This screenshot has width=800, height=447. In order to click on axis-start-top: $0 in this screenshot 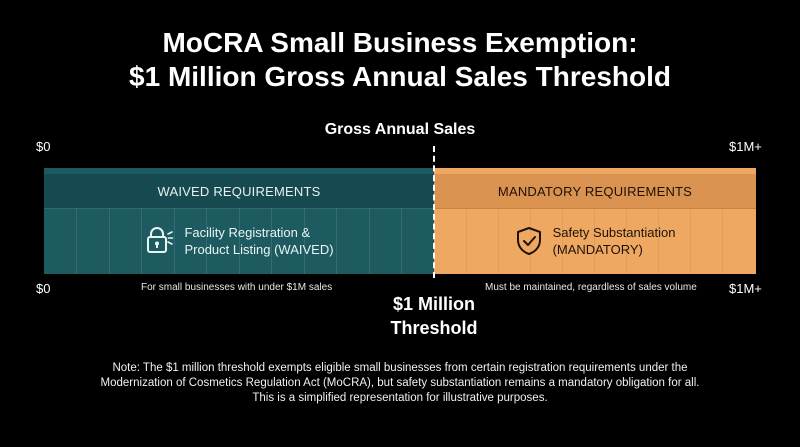, I will do `click(43, 146)`.